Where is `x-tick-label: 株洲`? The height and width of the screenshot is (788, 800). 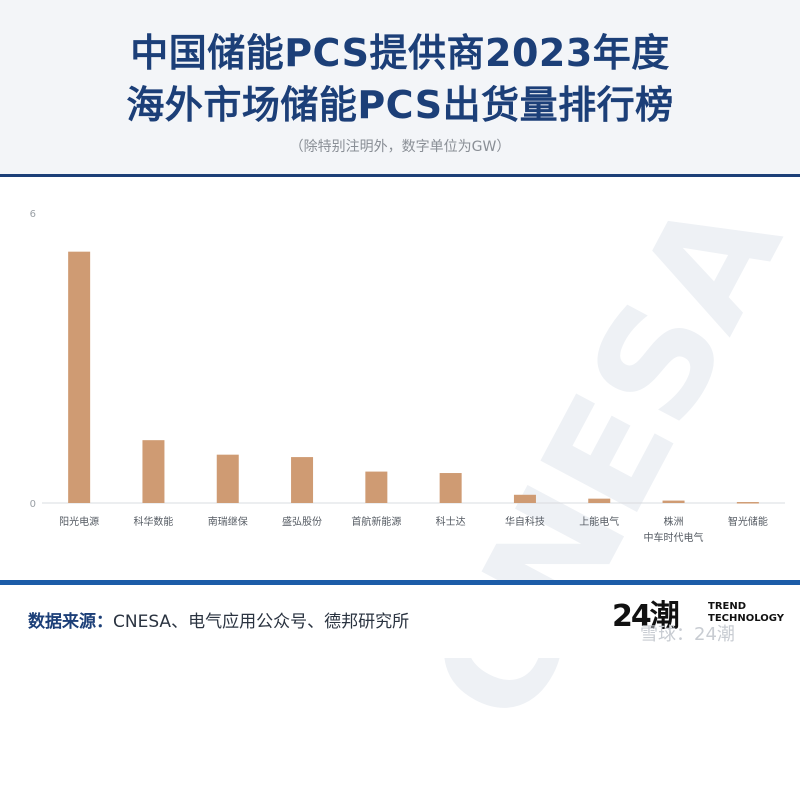 x-tick-label: 株洲 is located at coordinates (674, 521).